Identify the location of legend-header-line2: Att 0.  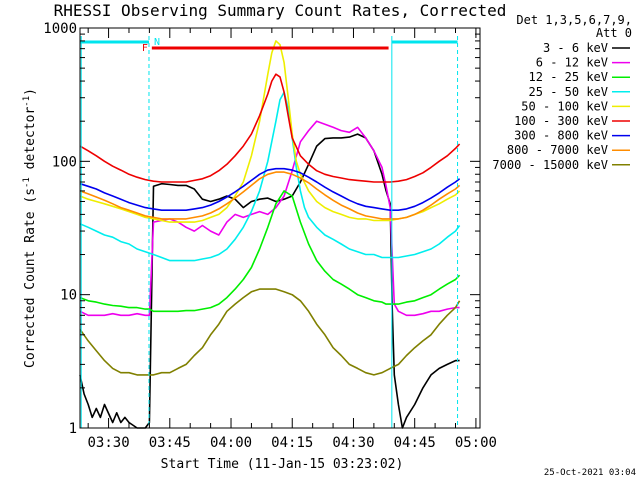
(614, 33).